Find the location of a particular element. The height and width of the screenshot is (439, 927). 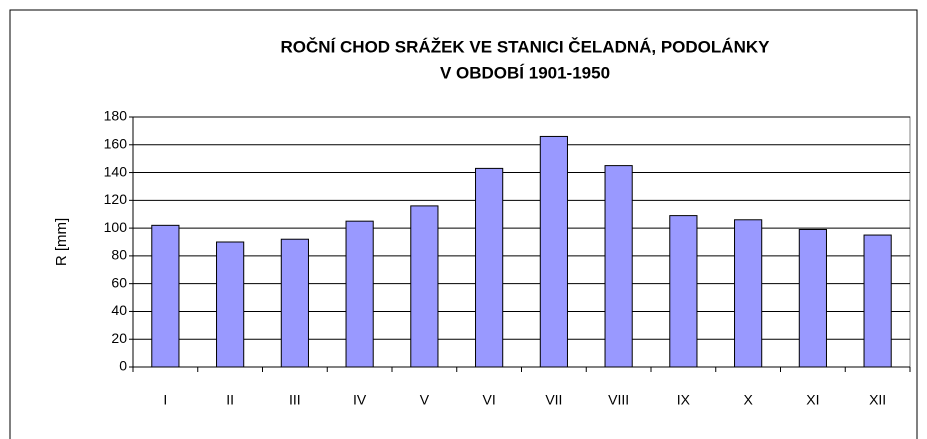

y-tick-label: 120 is located at coordinates (116, 199).